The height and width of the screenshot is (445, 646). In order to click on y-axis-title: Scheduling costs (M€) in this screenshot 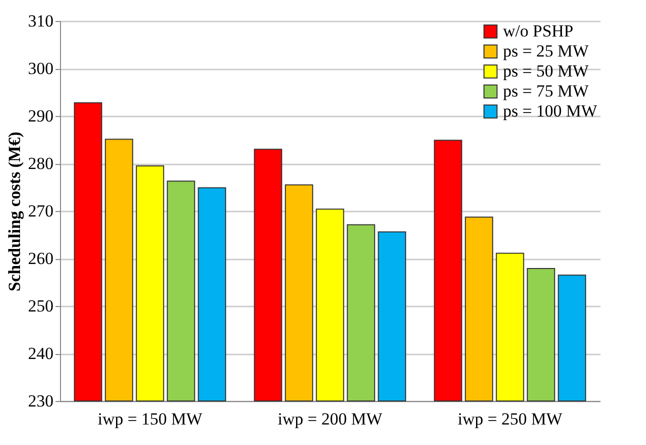, I will do `click(14, 212)`.